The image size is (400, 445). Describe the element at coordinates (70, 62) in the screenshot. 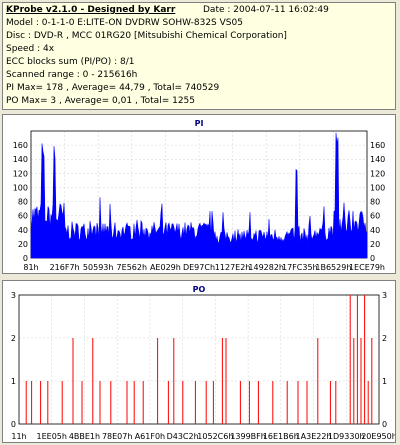

I see `ecc-blocks: ECC blocks sum (PI/PO) : 8/1` at that location.